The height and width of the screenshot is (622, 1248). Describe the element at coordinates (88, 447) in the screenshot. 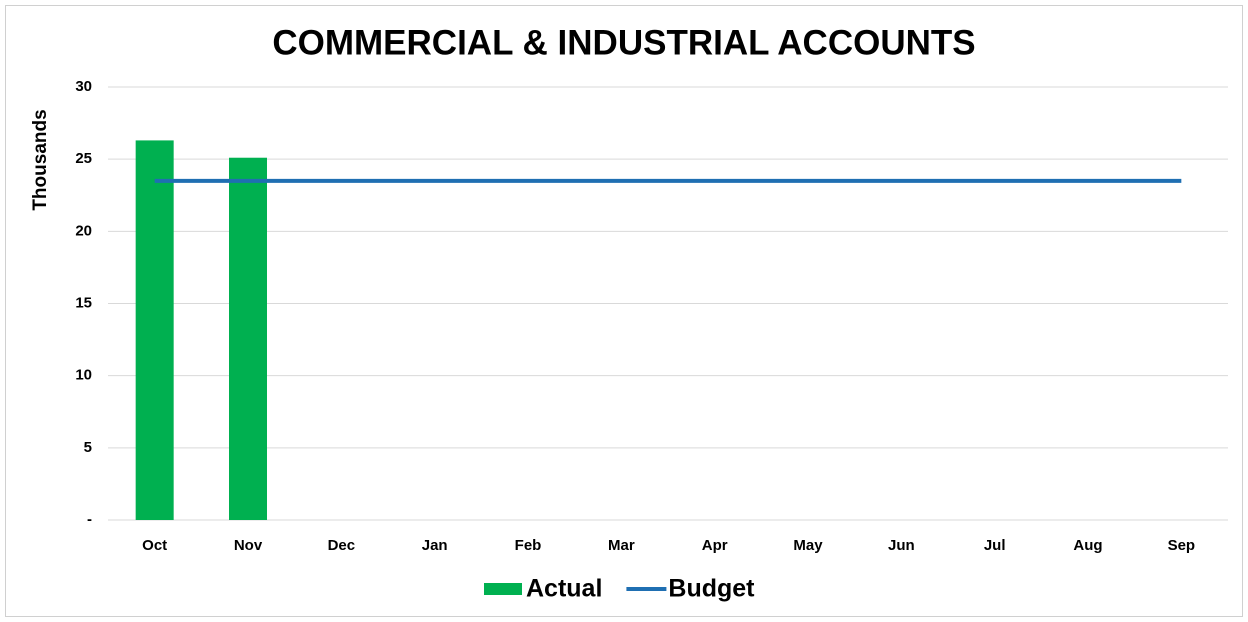

I see `y-tick-label: 5` at that location.